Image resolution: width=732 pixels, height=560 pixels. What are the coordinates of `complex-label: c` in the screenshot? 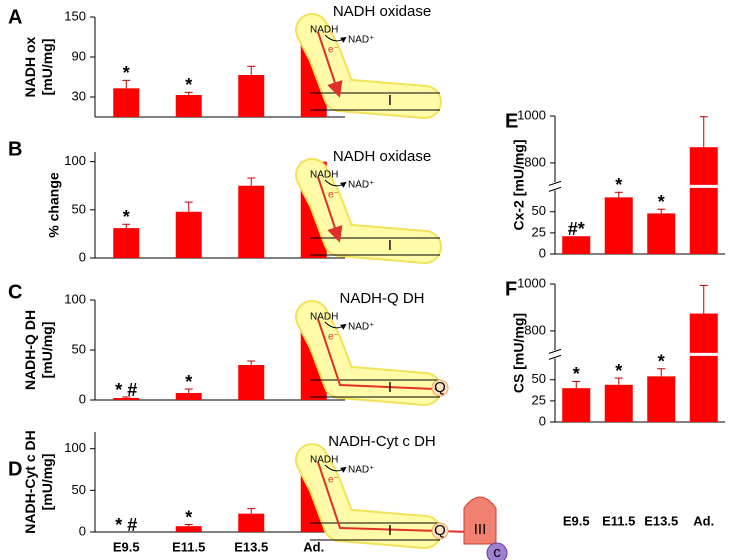 It's located at (497, 552).